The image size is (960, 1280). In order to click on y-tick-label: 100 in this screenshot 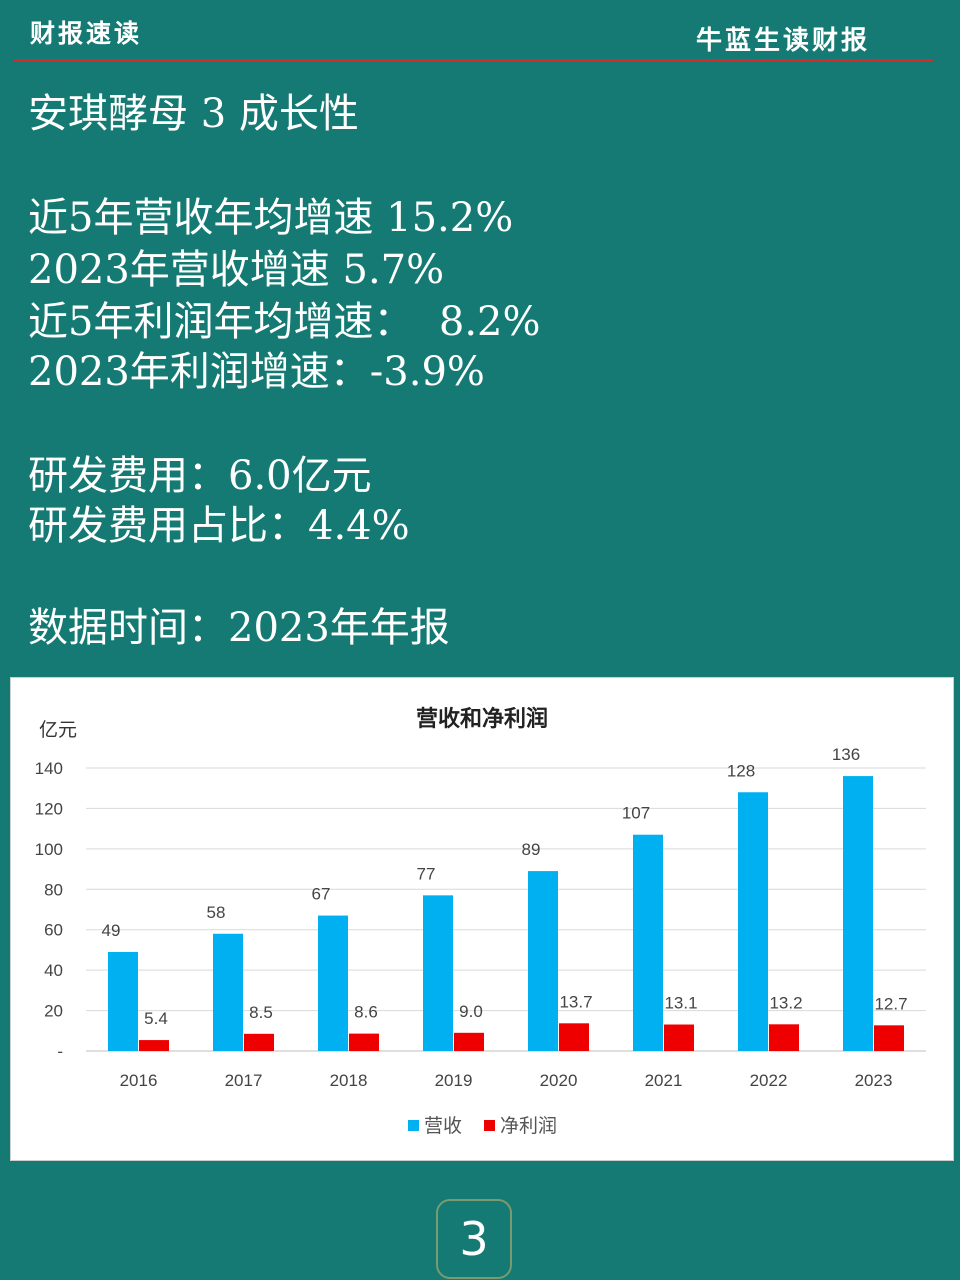, I will do `click(49, 849)`.